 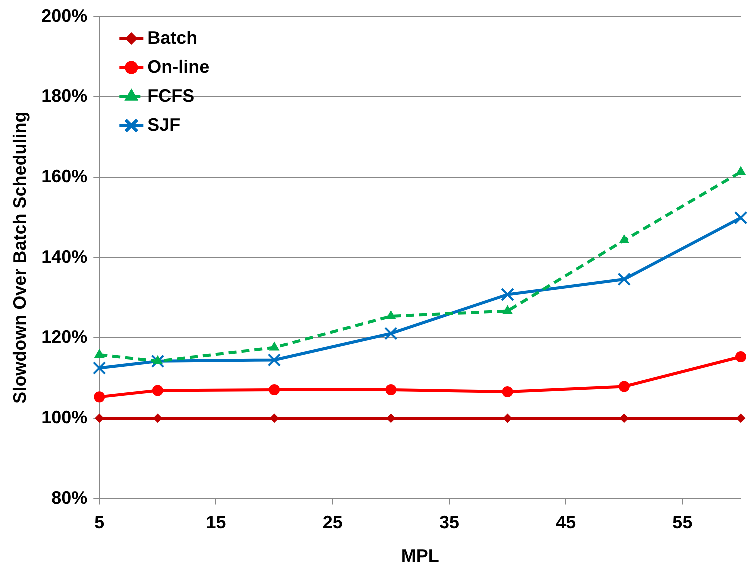 I want to click on x-tick-label: 35, so click(x=449, y=522).